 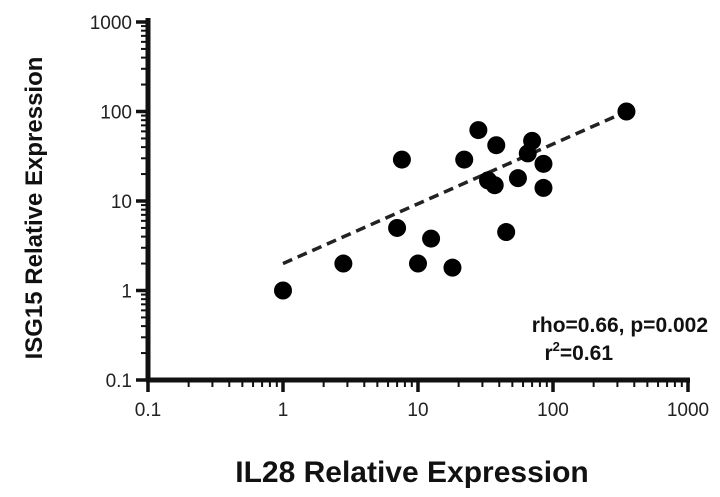 What do you see at coordinates (111, 23) in the screenshot?
I see `y-tick-label: 1000` at bounding box center [111, 23].